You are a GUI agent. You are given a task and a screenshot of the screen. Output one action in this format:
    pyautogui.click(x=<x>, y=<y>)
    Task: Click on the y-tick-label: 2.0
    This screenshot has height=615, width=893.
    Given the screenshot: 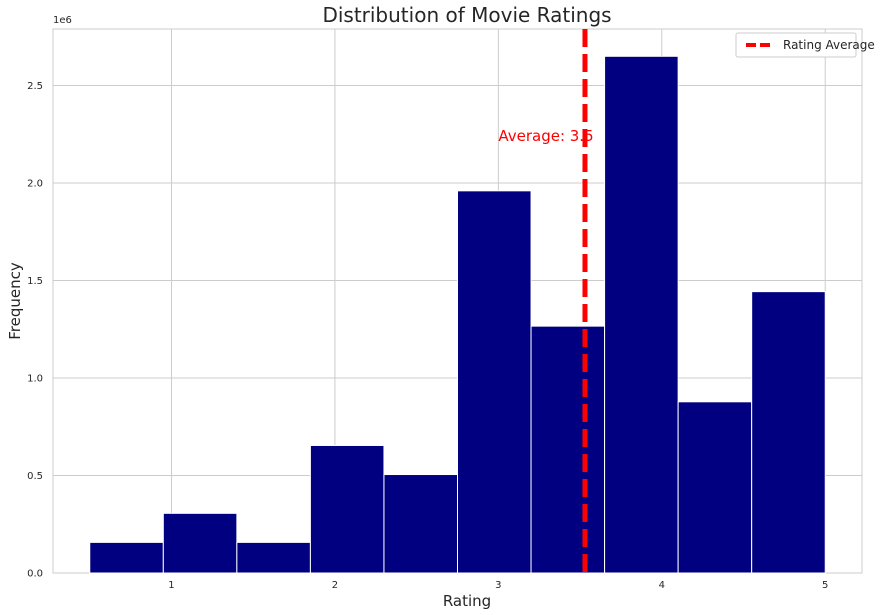 What is the action you would take?
    pyautogui.click(x=35, y=184)
    